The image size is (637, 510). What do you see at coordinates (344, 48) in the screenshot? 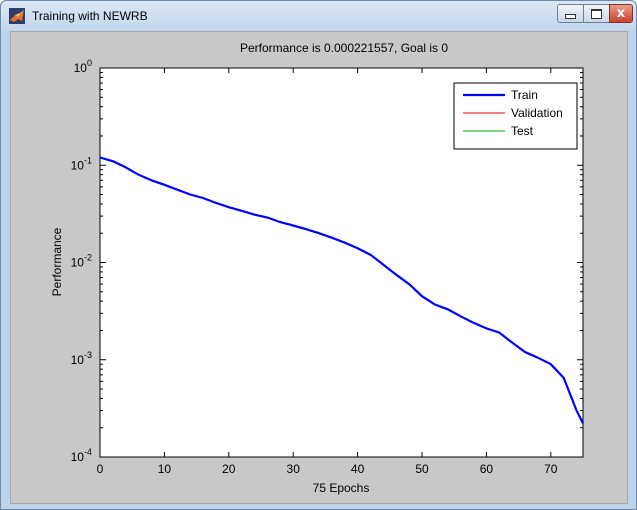
I see `chart-title: Performance is 0.000221557, Goal is 0` at bounding box center [344, 48].